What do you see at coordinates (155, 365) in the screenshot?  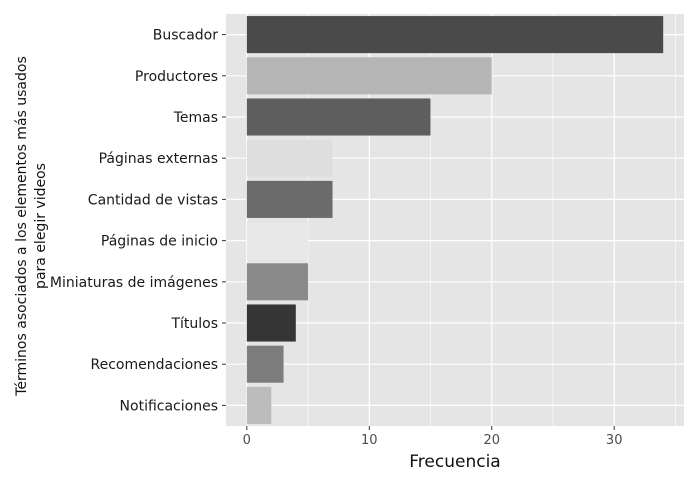 I see `y-tick-label: Recomendaciones` at bounding box center [155, 365].